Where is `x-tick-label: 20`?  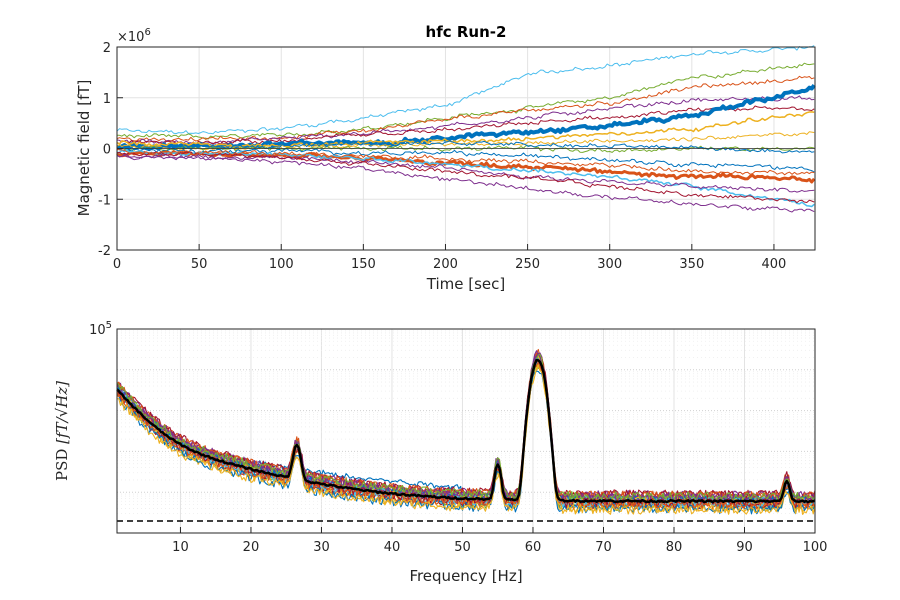 x-tick-label: 20 is located at coordinates (251, 547).